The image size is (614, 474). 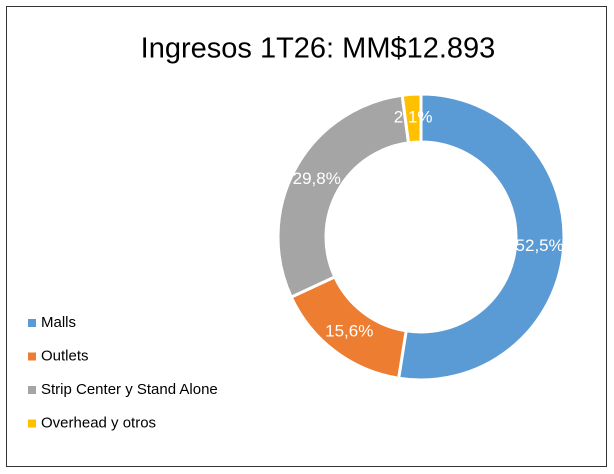 What do you see at coordinates (349, 330) in the screenshot?
I see `data-label: 15,6%` at bounding box center [349, 330].